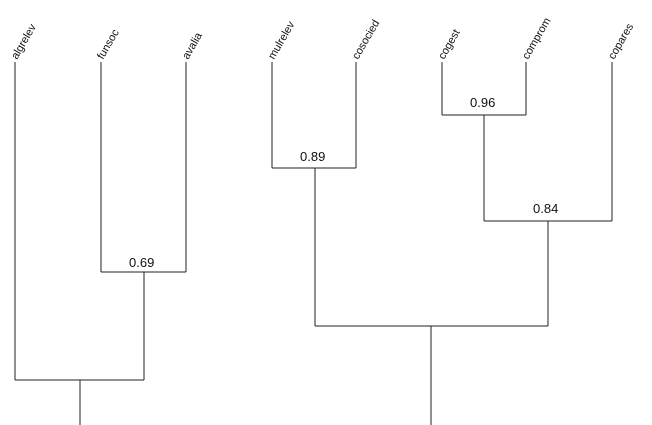 The height and width of the screenshot is (425, 652). What do you see at coordinates (545, 208) in the screenshot?
I see `node-label-cogest-comprom-copares: 0.84` at bounding box center [545, 208].